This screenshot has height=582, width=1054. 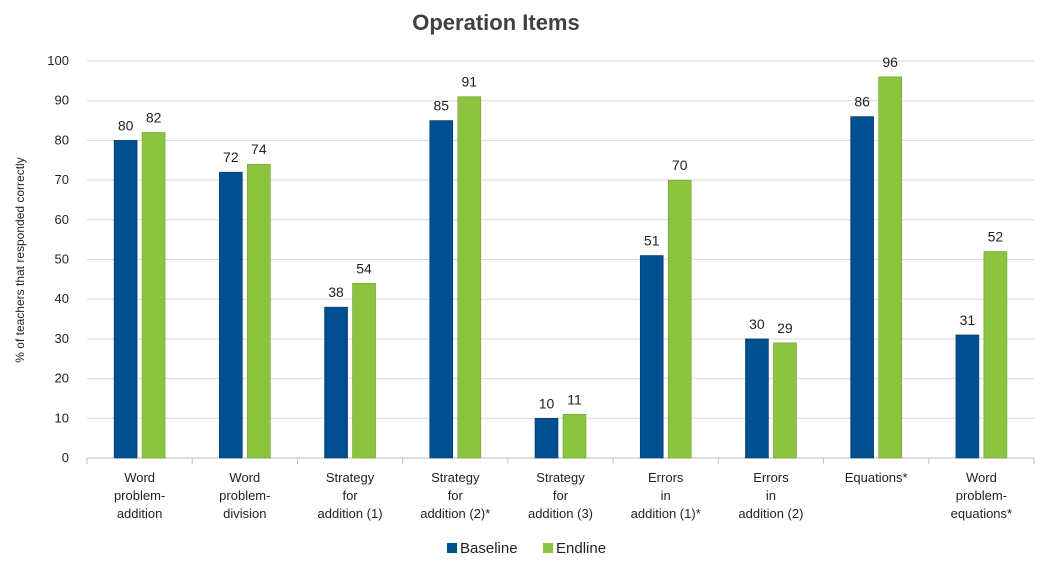 I want to click on data-label: 54, so click(x=364, y=268).